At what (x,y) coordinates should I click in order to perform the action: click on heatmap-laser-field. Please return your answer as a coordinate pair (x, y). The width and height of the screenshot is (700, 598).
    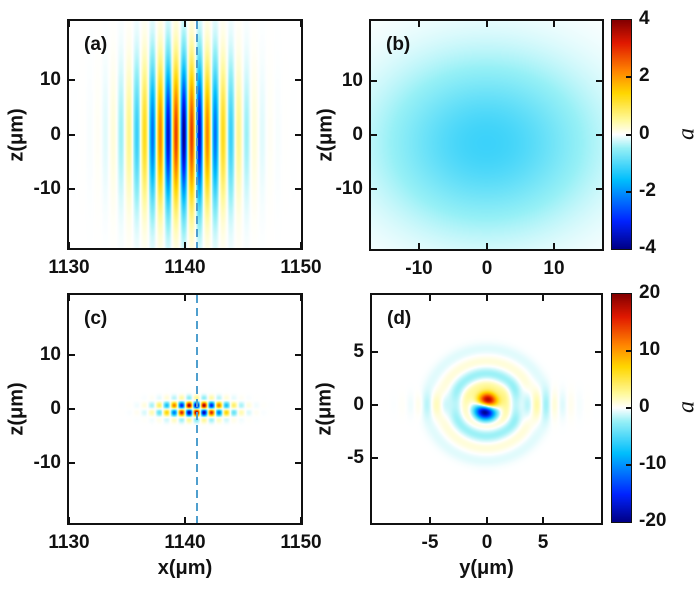
    Looking at the image, I should click on (185, 134).